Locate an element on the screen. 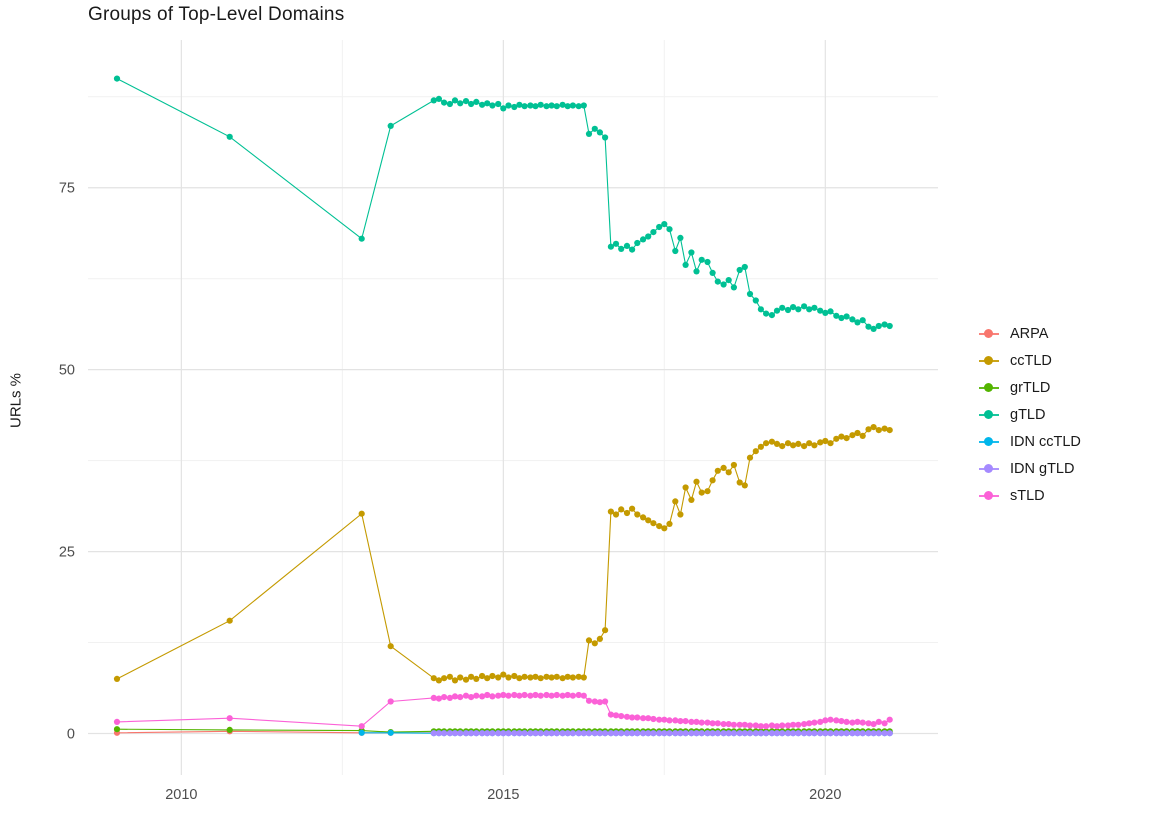  legend-label: IDN gTLD is located at coordinates (1042, 468).